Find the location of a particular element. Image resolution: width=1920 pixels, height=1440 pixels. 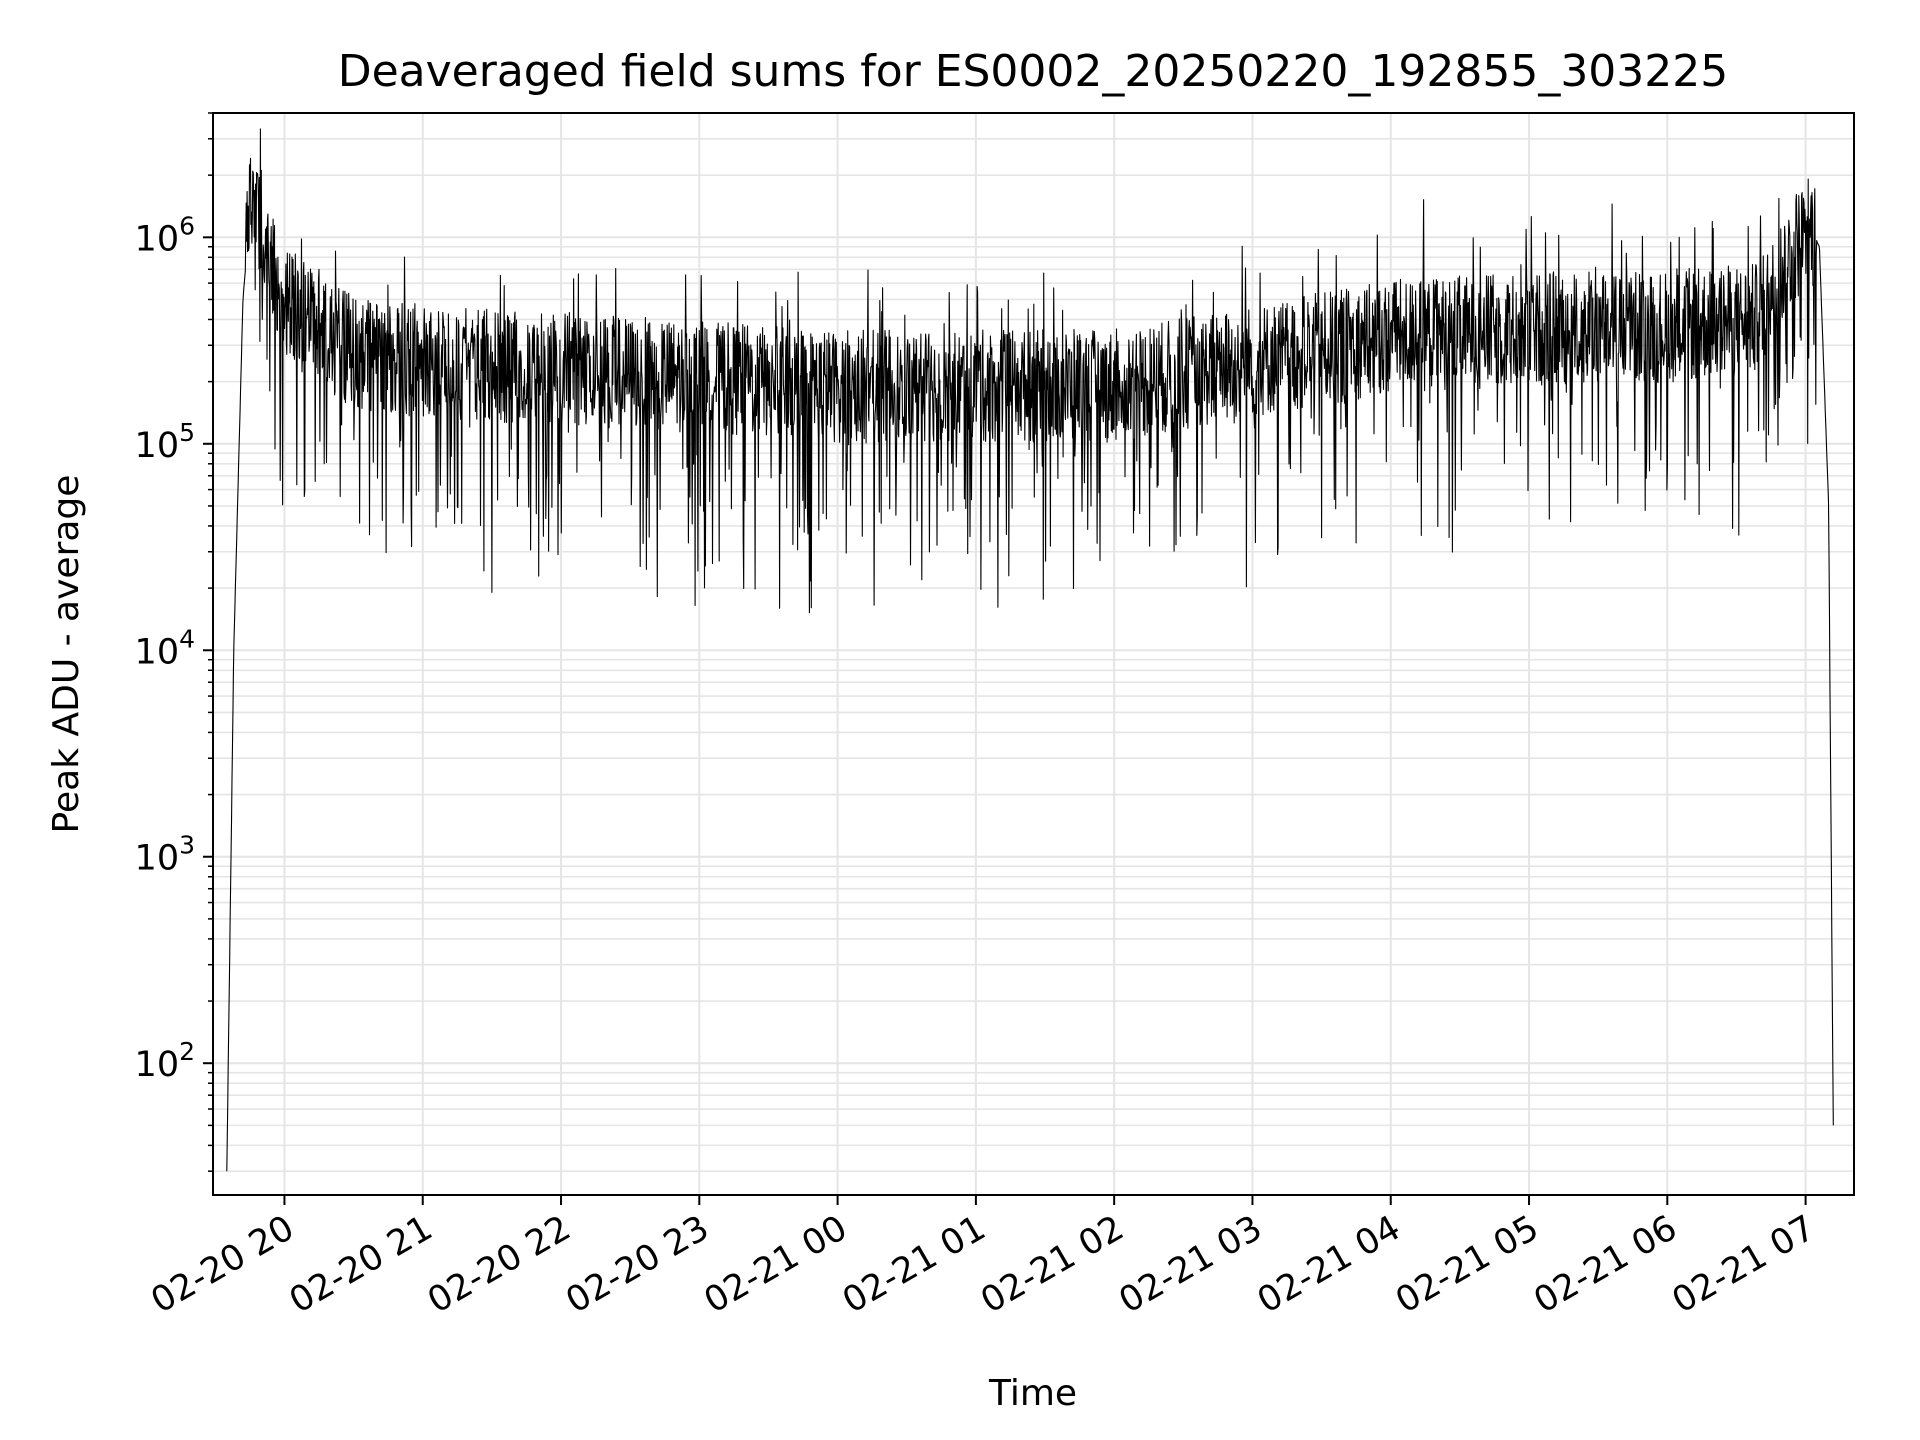

x-tick-label: 02-21 05 is located at coordinates (1467, 1264).